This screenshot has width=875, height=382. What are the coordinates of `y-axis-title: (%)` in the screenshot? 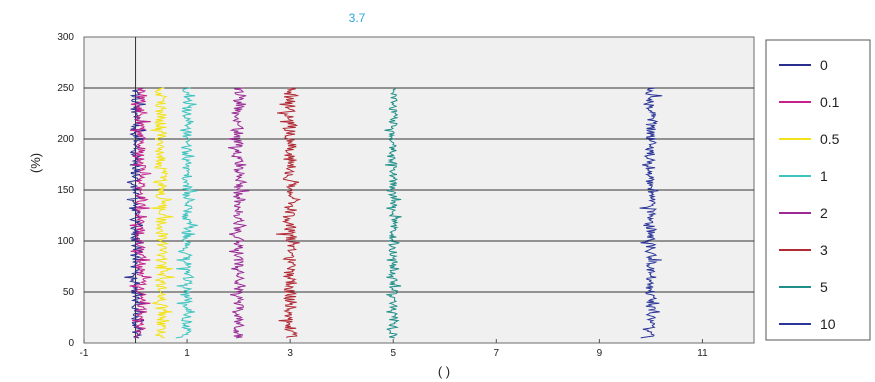 It's located at (35, 163).